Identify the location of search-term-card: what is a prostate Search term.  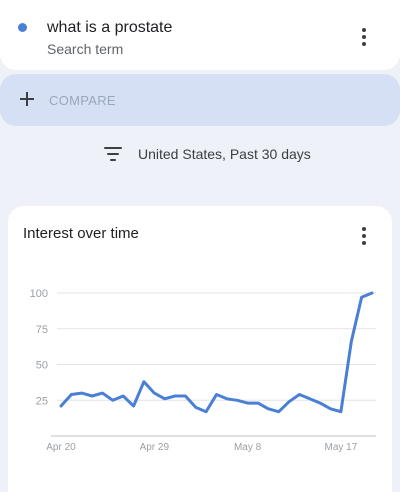
(200, 35).